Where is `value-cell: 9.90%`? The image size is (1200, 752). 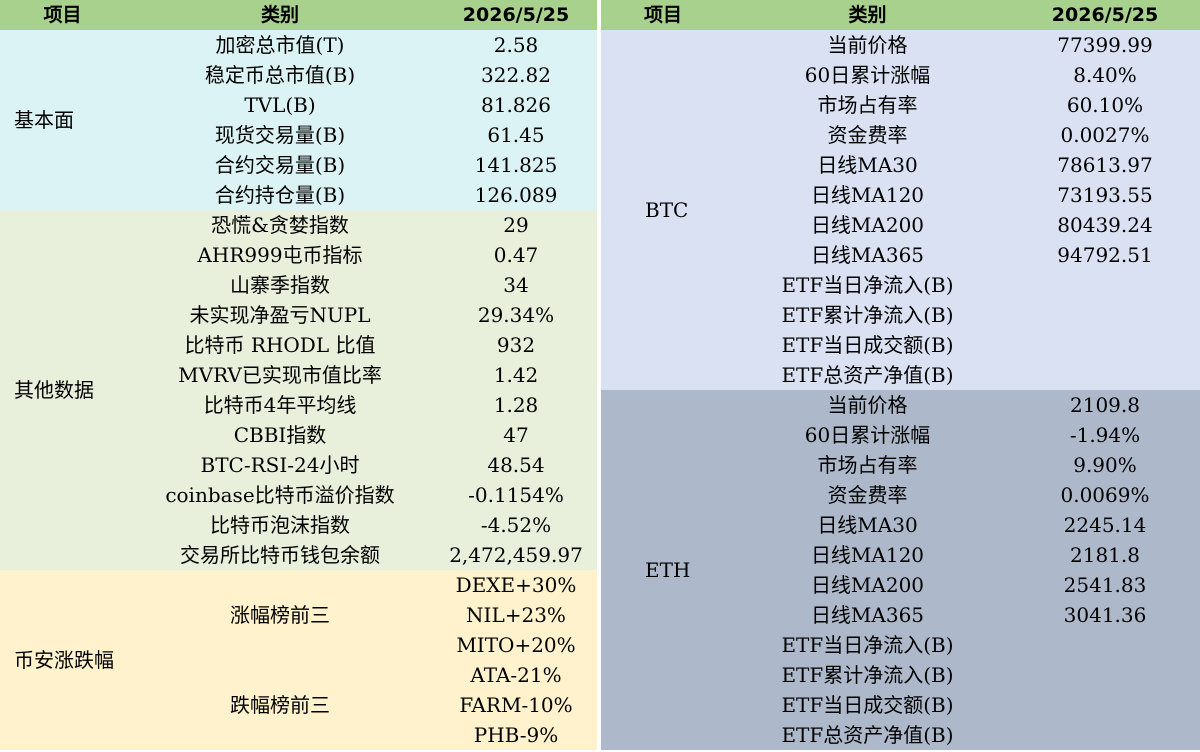 value-cell: 9.90% is located at coordinates (1105, 465).